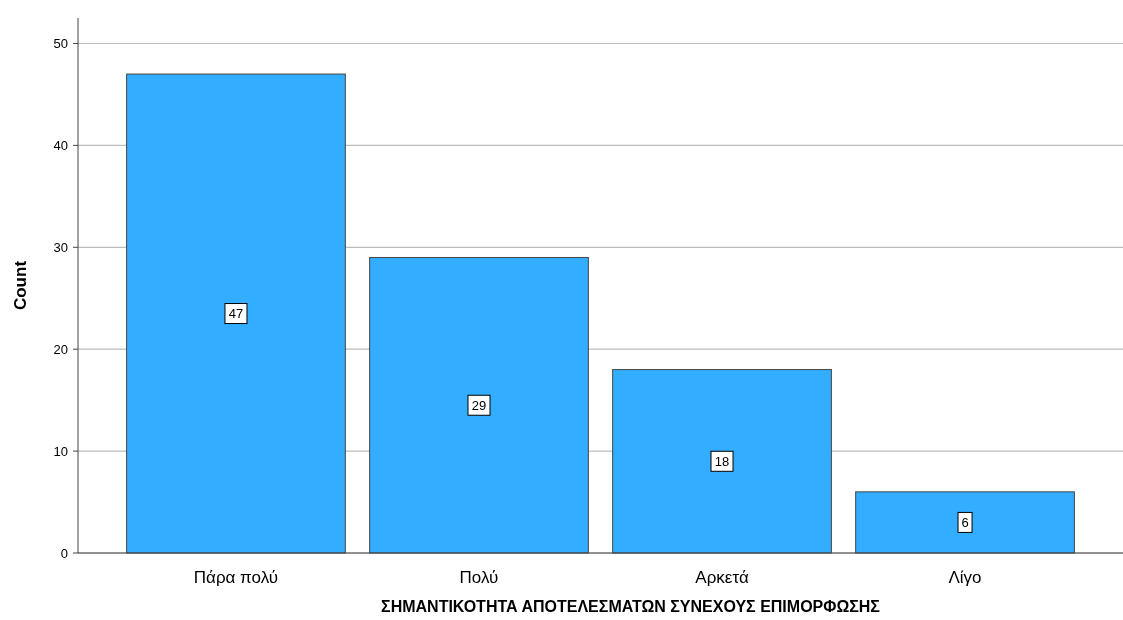  What do you see at coordinates (64, 553) in the screenshot?
I see `y-tick-label: 0` at bounding box center [64, 553].